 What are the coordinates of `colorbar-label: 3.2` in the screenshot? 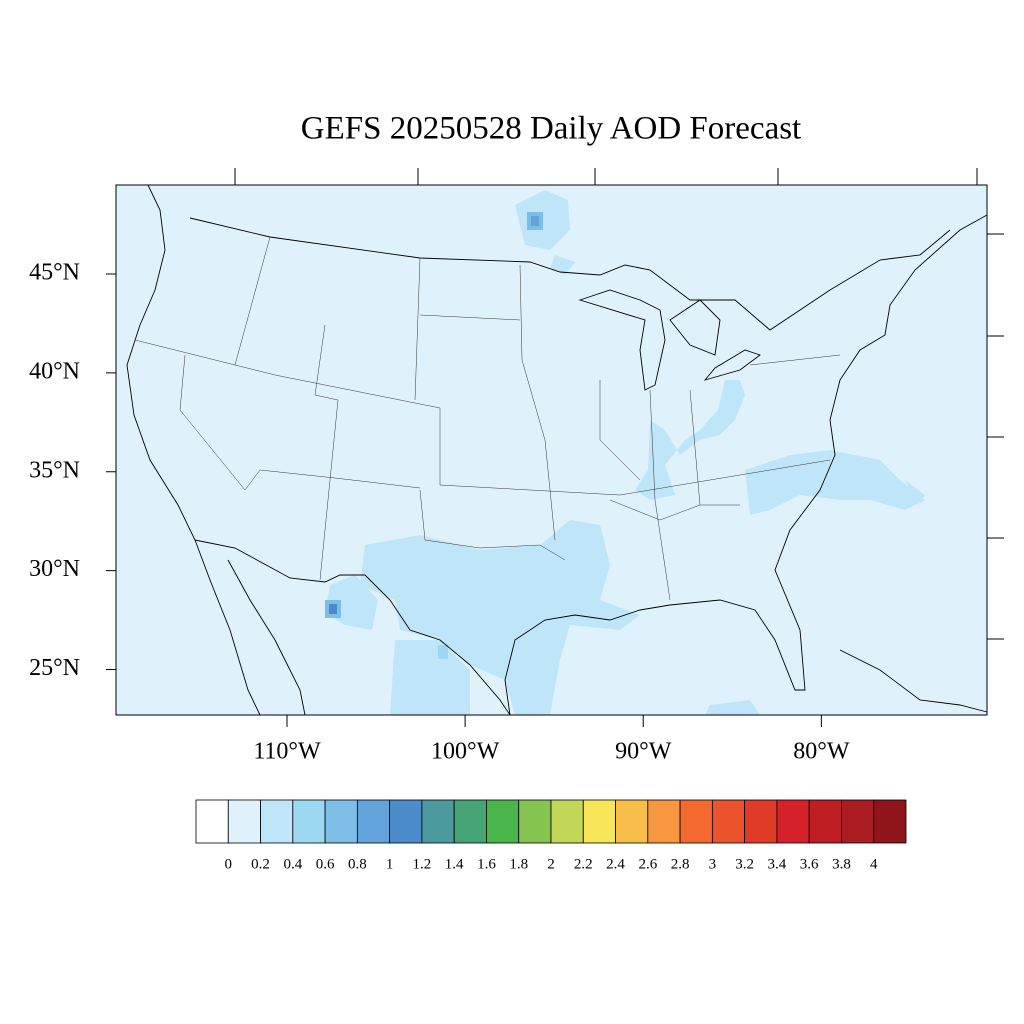 It's located at (744, 864).